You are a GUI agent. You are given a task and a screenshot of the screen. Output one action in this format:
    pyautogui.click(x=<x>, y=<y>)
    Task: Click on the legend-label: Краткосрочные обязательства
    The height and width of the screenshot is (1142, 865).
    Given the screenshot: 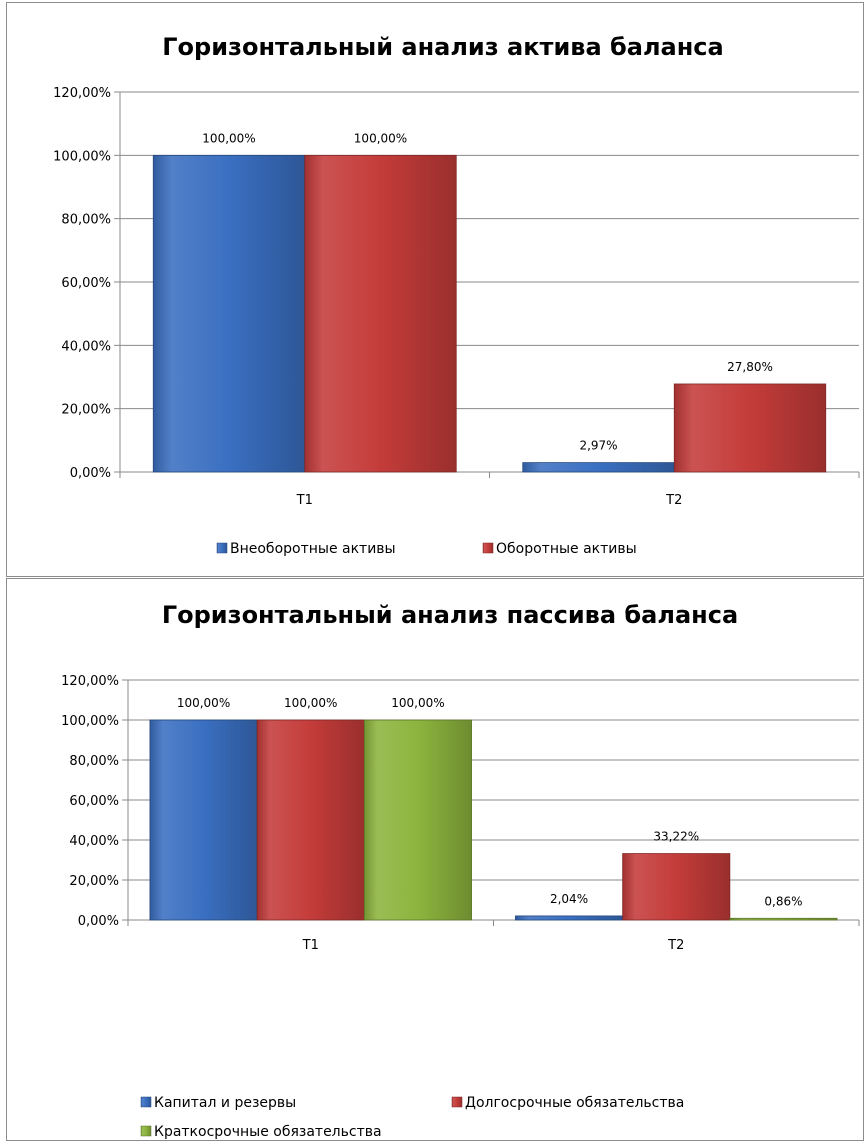 What is the action you would take?
    pyautogui.click(x=268, y=1132)
    